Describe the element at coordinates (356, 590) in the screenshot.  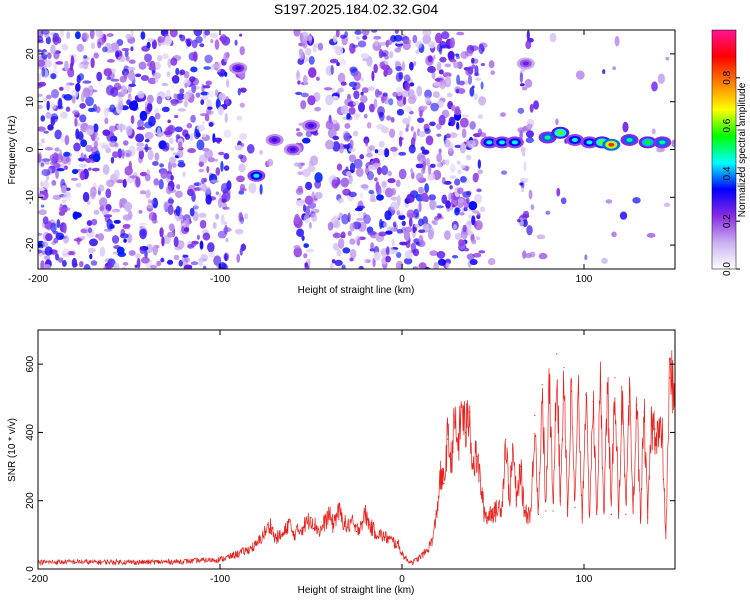
I see `snr-x-label: Height of straight line (km)` at that location.